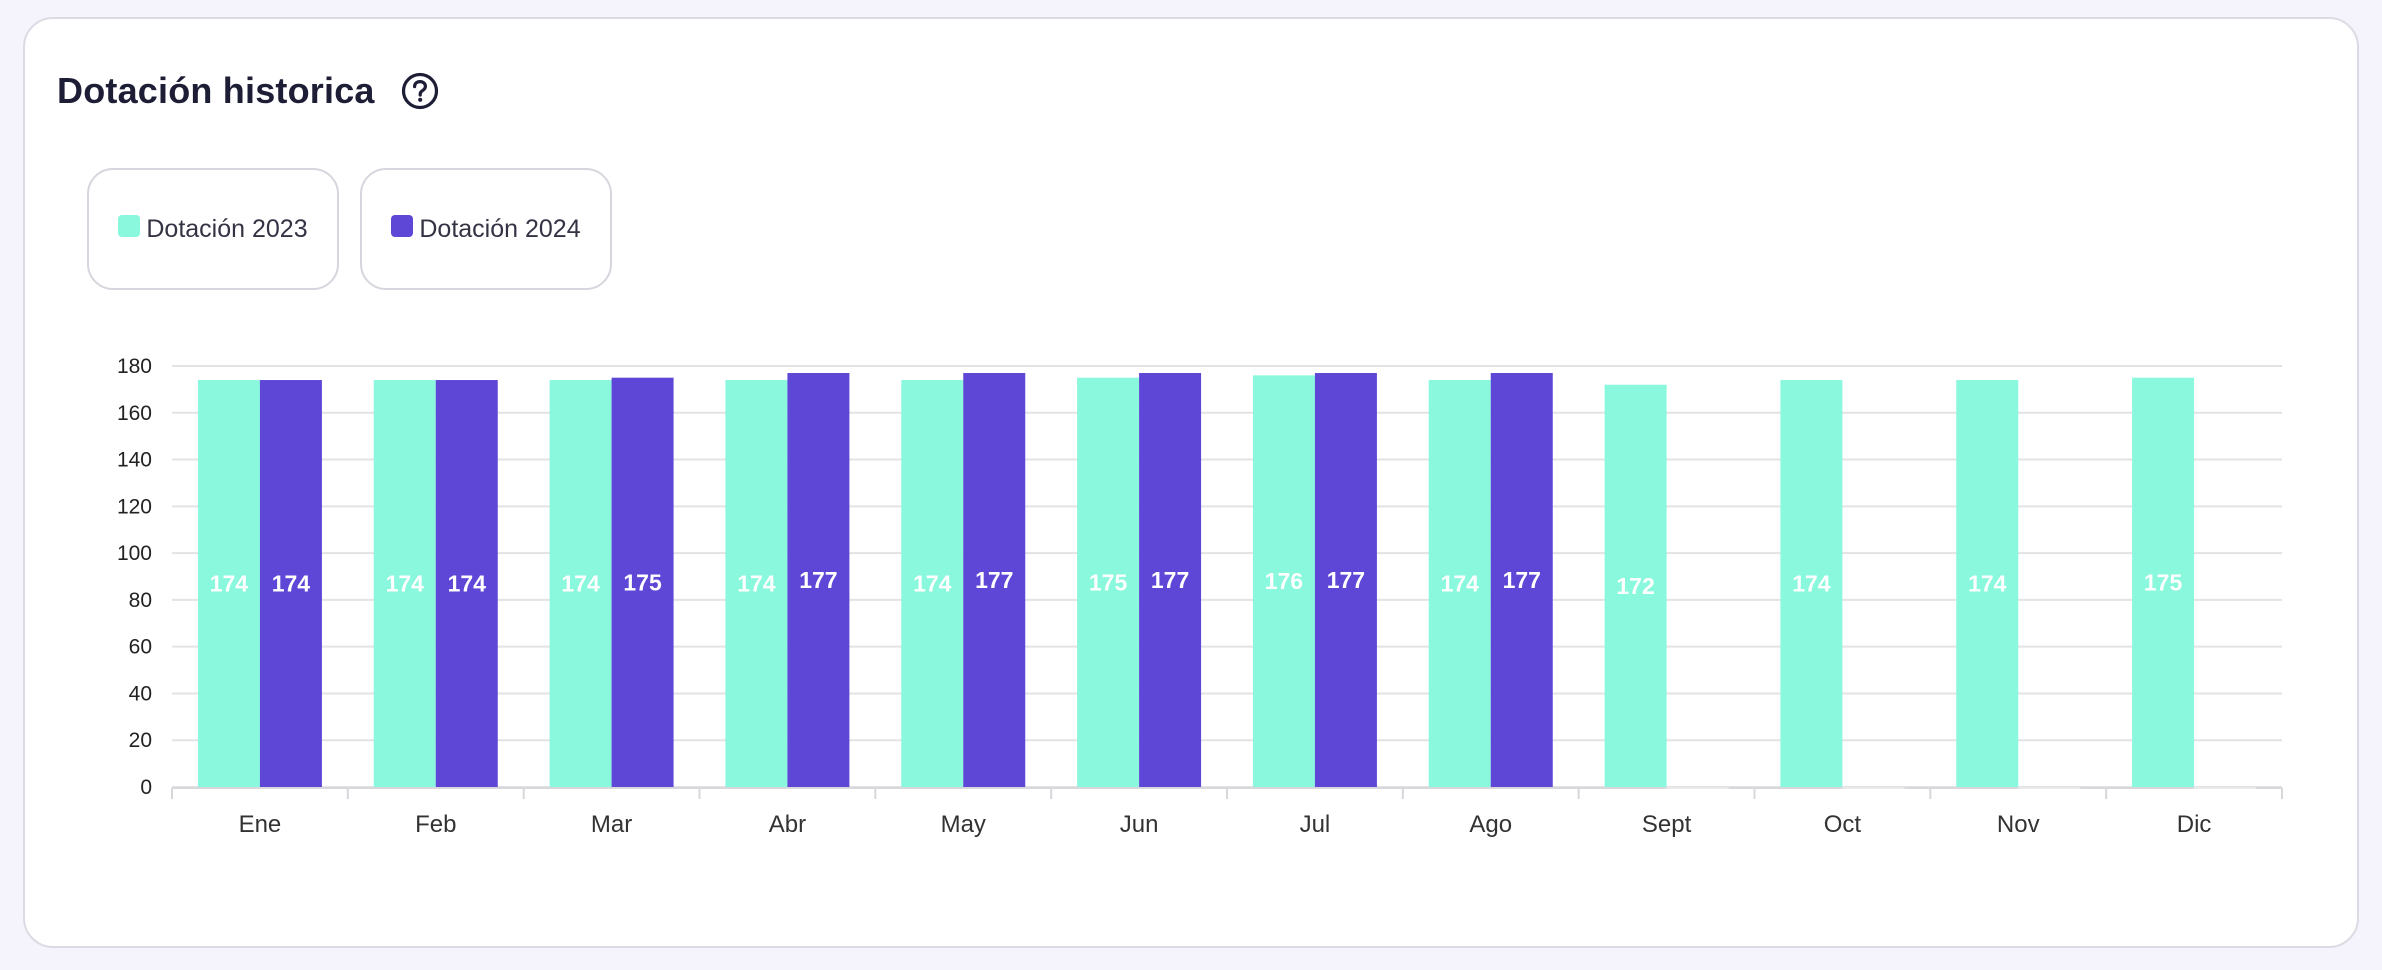 The height and width of the screenshot is (970, 2382). What do you see at coordinates (216, 90) in the screenshot?
I see `page-title: Dotación historica` at bounding box center [216, 90].